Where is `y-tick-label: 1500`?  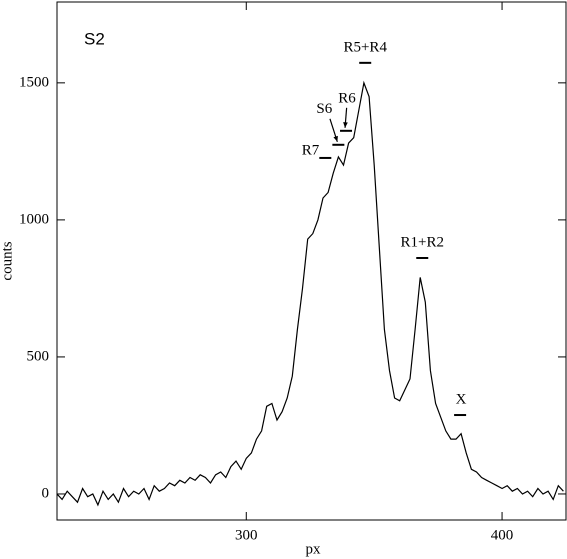
y-tick-label: 1500 is located at coordinates (34, 82).